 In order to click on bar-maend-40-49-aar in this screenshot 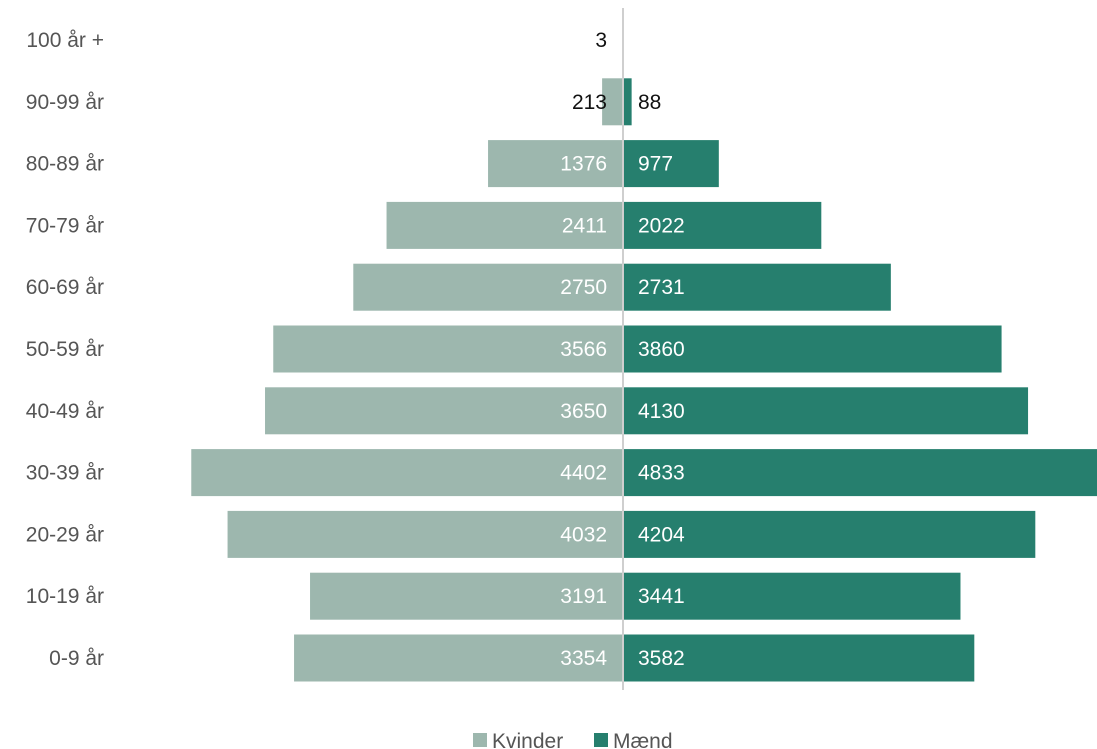, I will do `click(826, 411)`.